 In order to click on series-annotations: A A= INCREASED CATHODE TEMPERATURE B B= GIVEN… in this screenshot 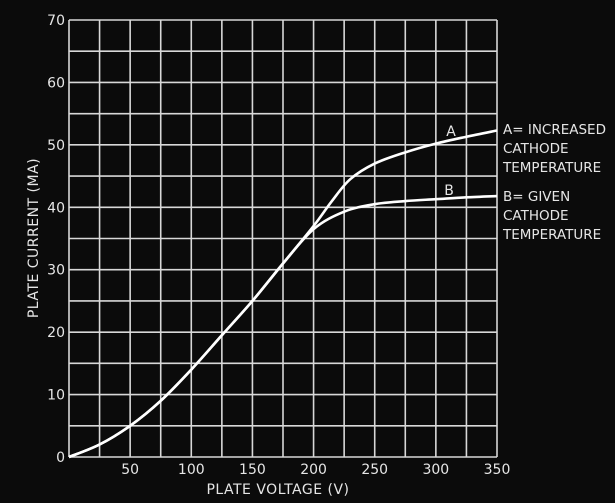, I will do `click(525, 182)`.